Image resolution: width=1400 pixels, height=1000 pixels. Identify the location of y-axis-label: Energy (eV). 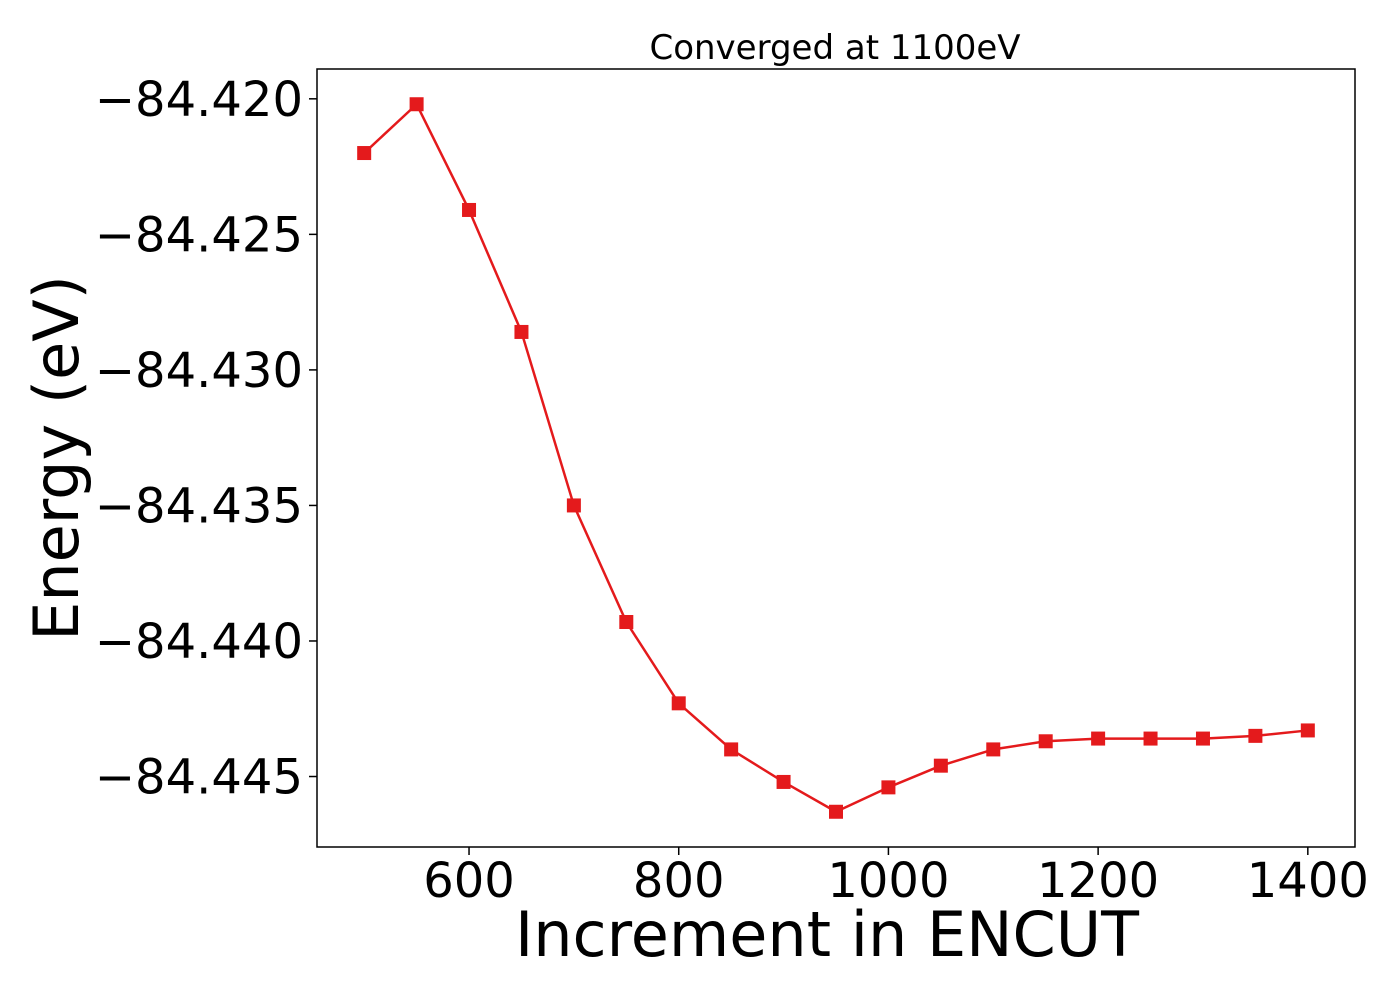
(56, 458).